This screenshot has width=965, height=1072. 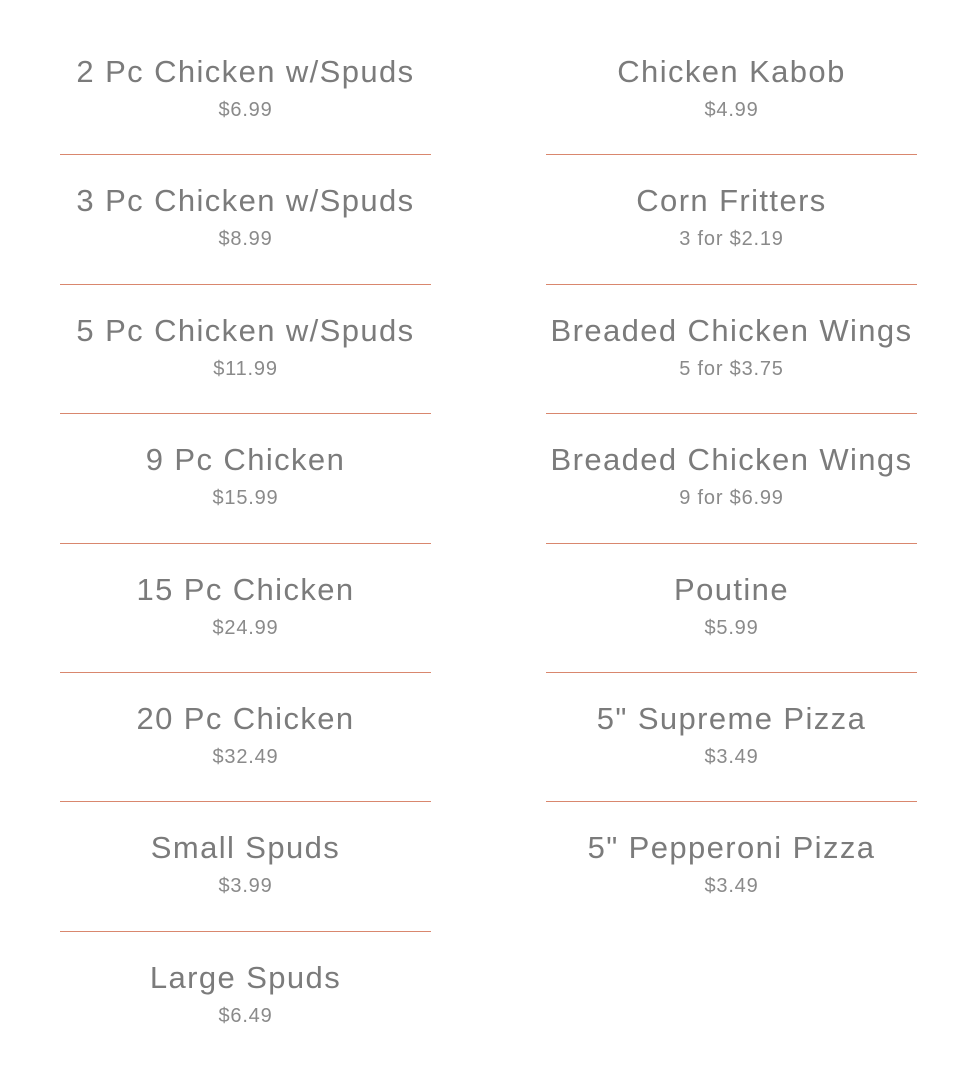 What do you see at coordinates (245, 350) in the screenshot?
I see `menu-item: 5 Pc Chicken w/Spuds $11.99` at bounding box center [245, 350].